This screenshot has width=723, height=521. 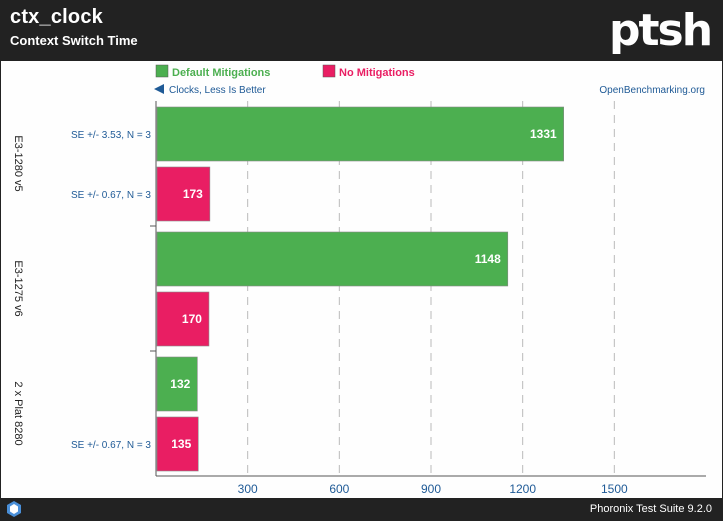 What do you see at coordinates (159, 89) in the screenshot?
I see `direction-arrow-icon` at bounding box center [159, 89].